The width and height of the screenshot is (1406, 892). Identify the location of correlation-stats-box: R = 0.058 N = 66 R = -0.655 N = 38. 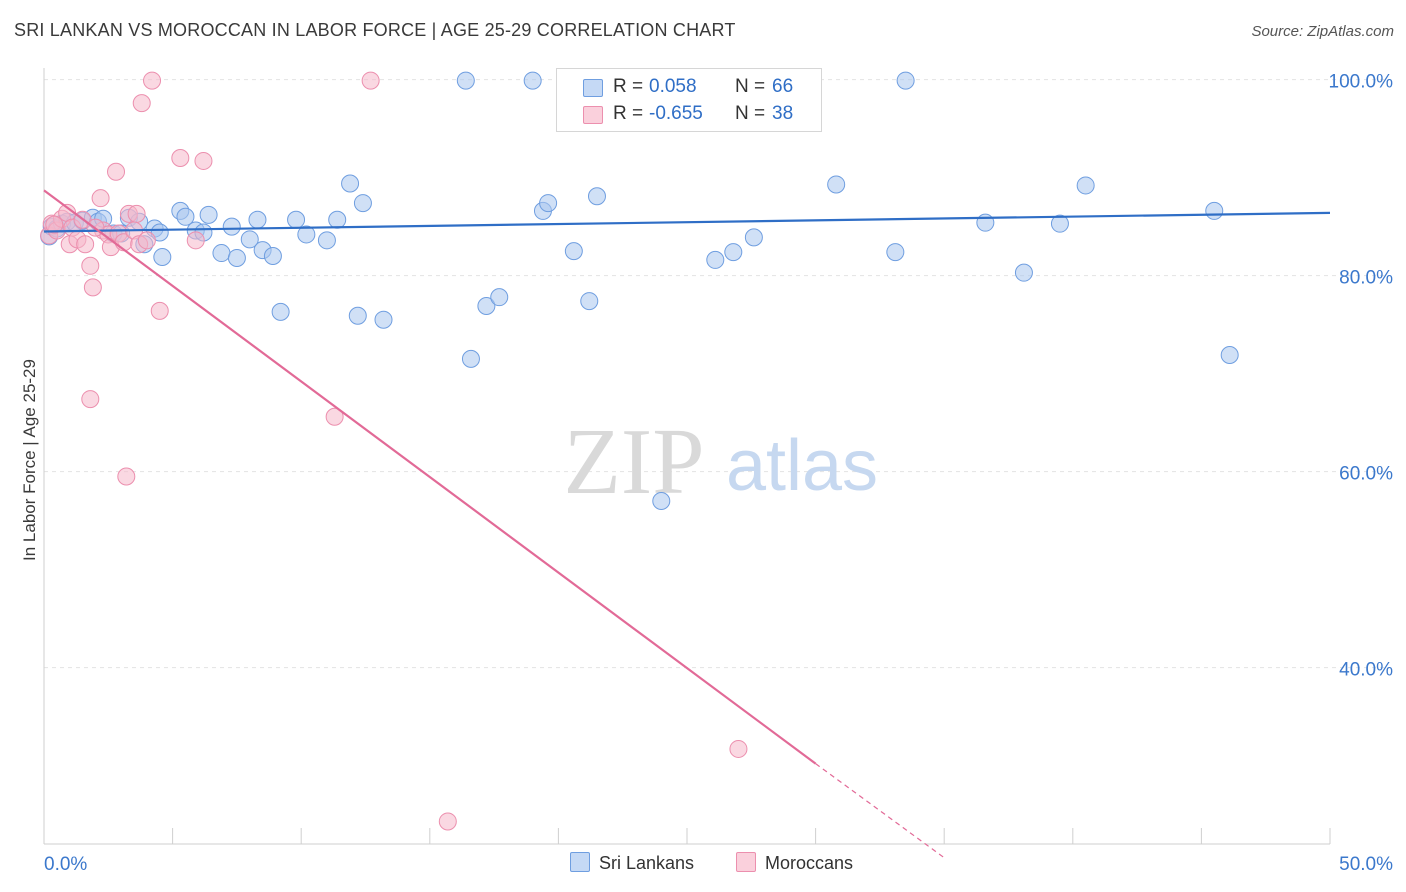
(689, 100).